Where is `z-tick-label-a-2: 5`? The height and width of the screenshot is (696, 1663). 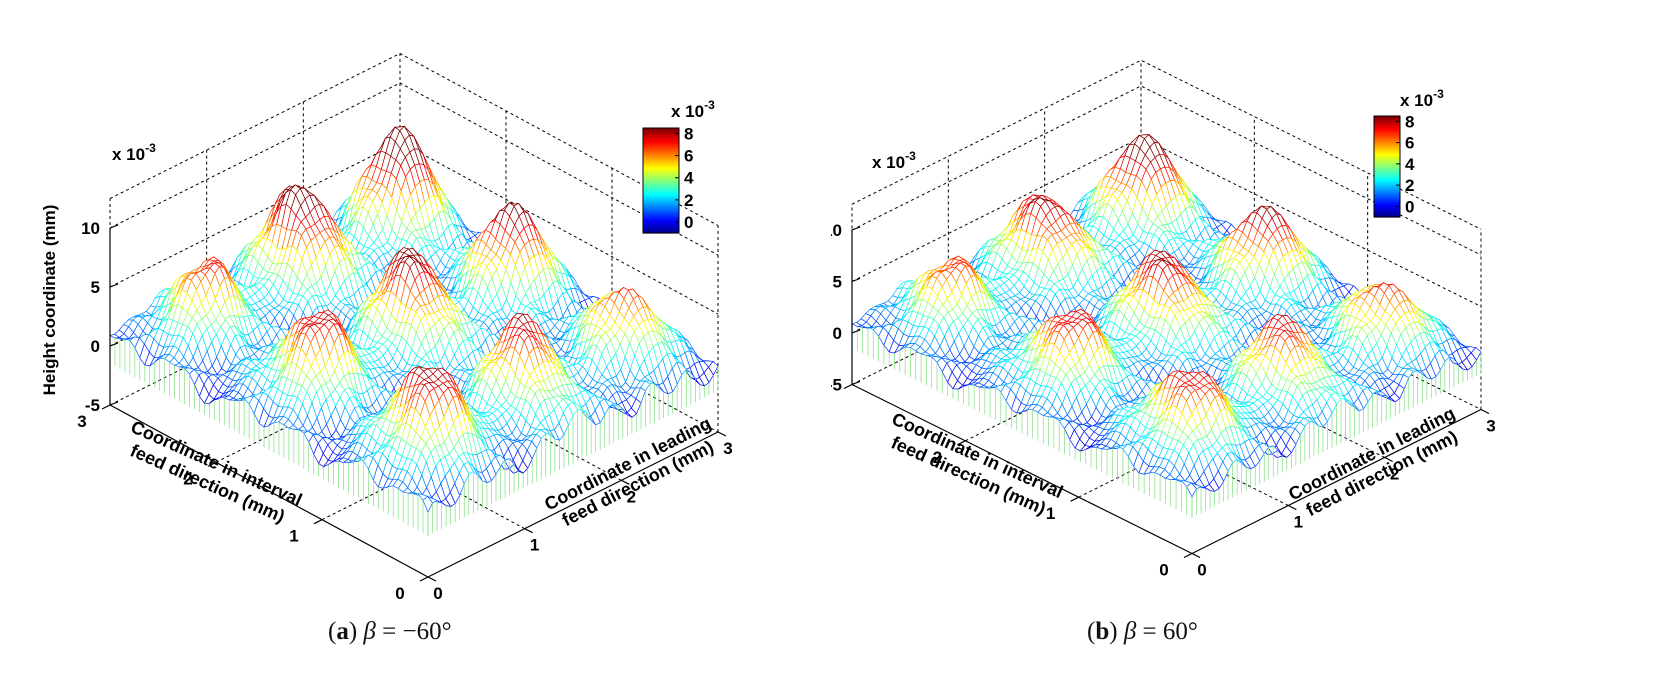 z-tick-label-a-2: 5 is located at coordinates (95, 287).